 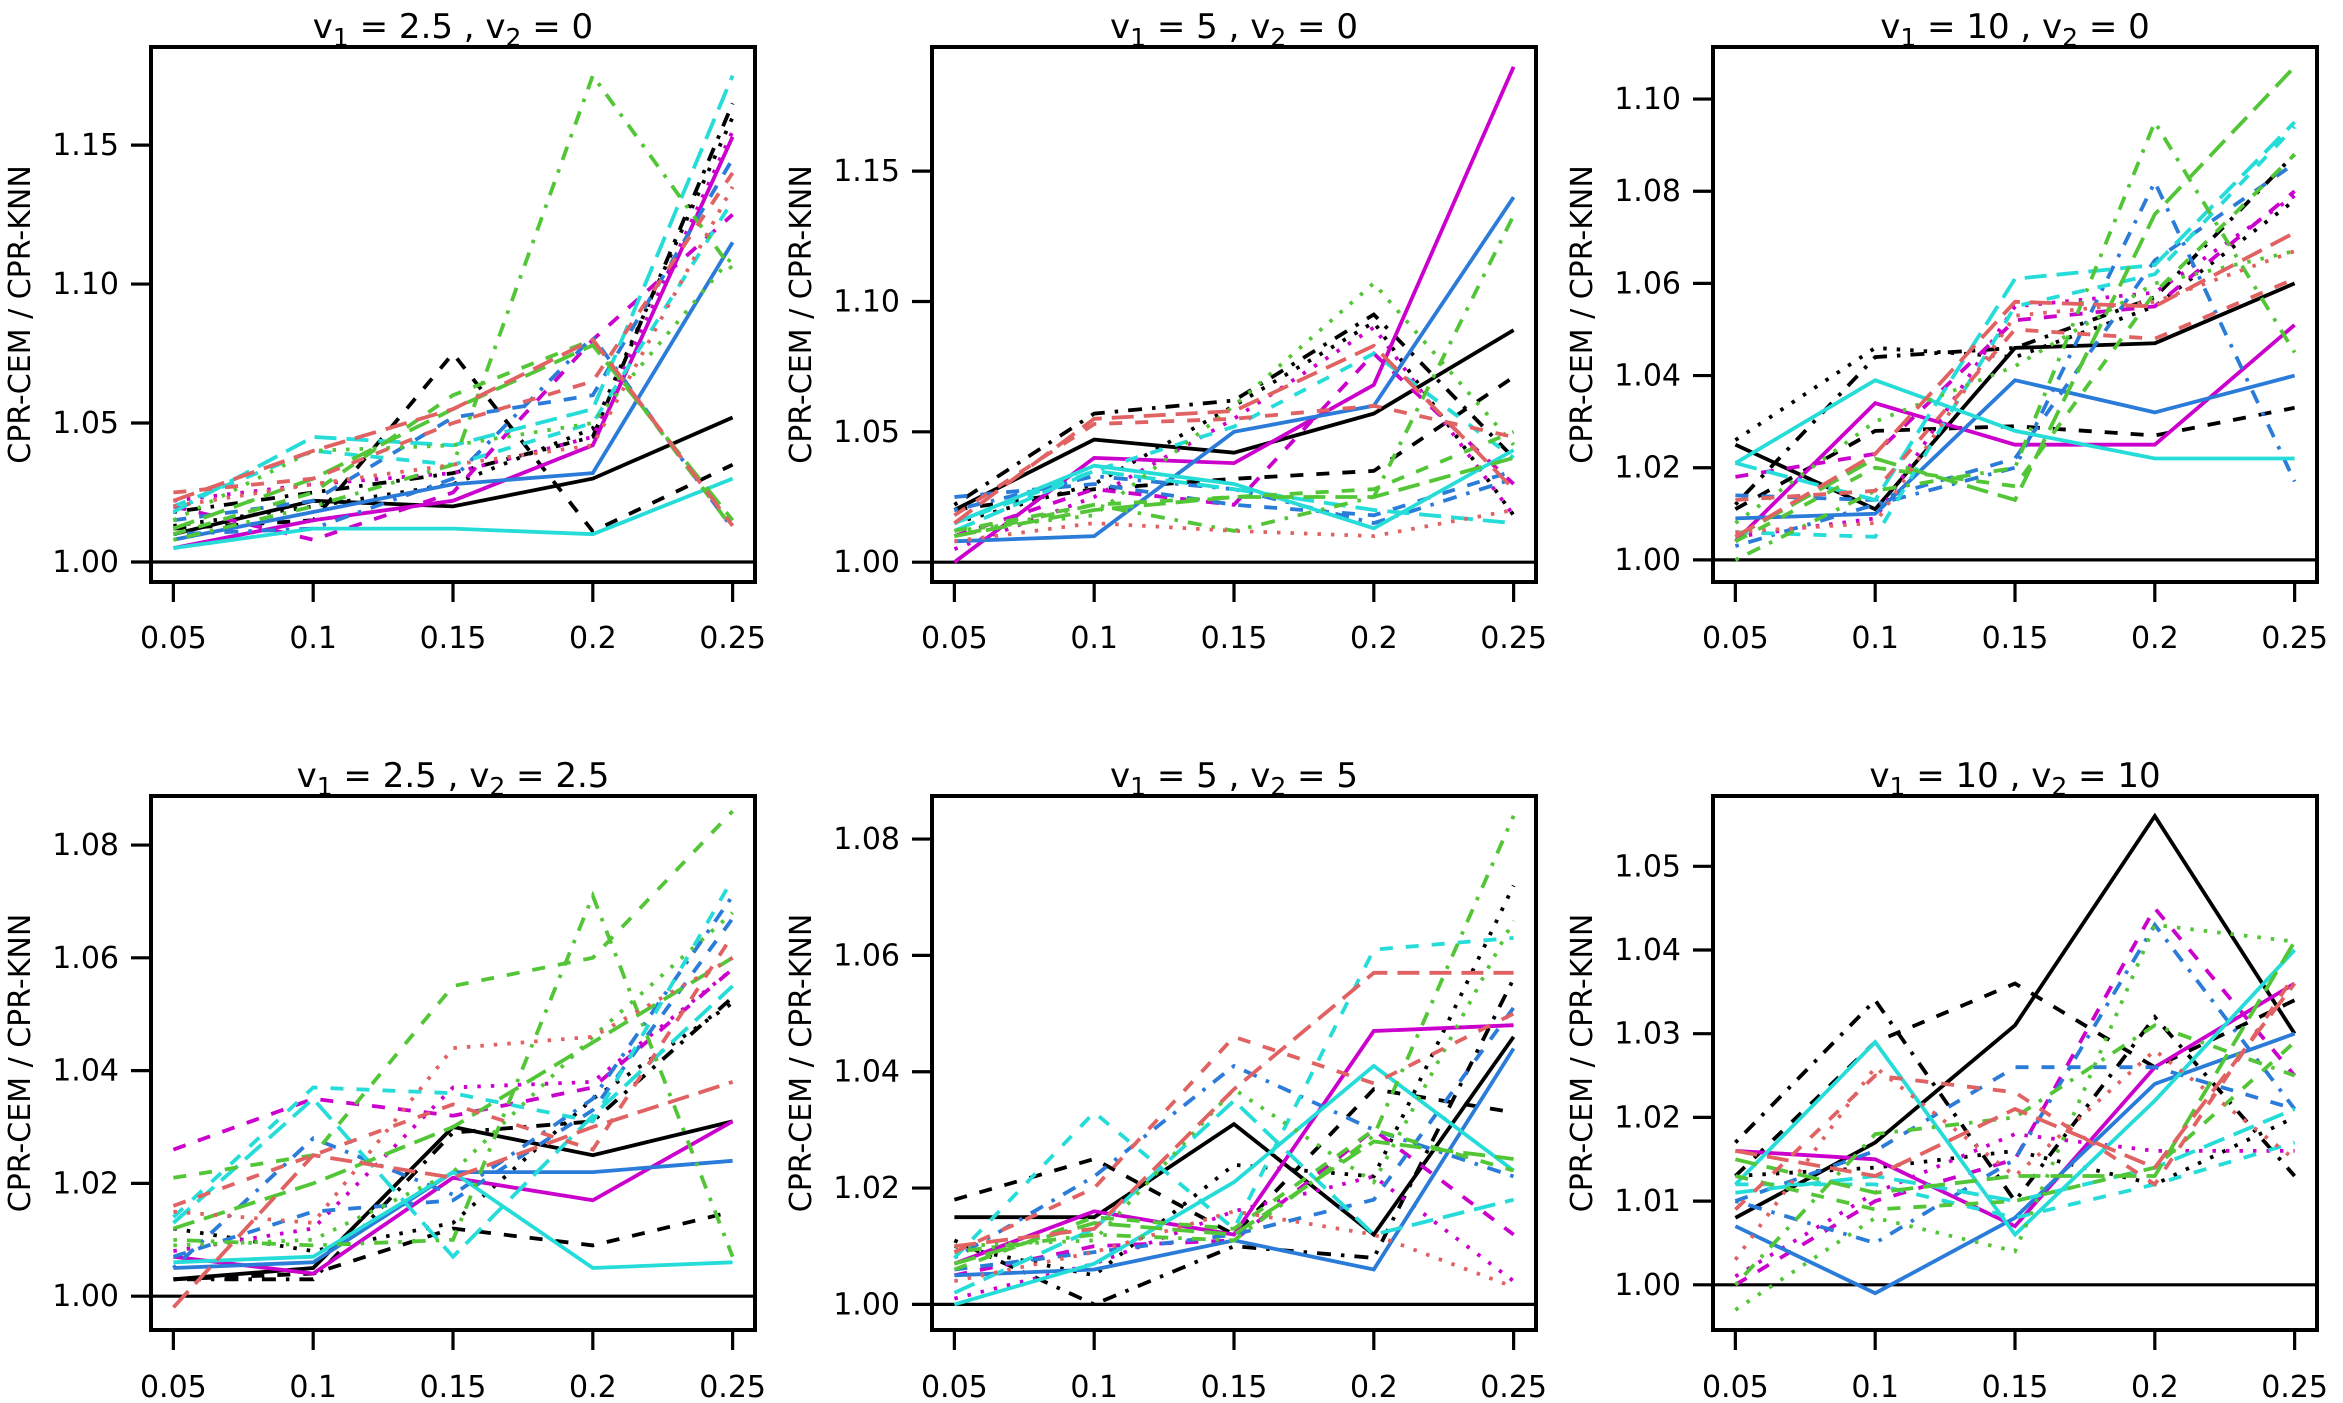 I want to click on y-tick-label: 1.08, so click(x=85, y=845).